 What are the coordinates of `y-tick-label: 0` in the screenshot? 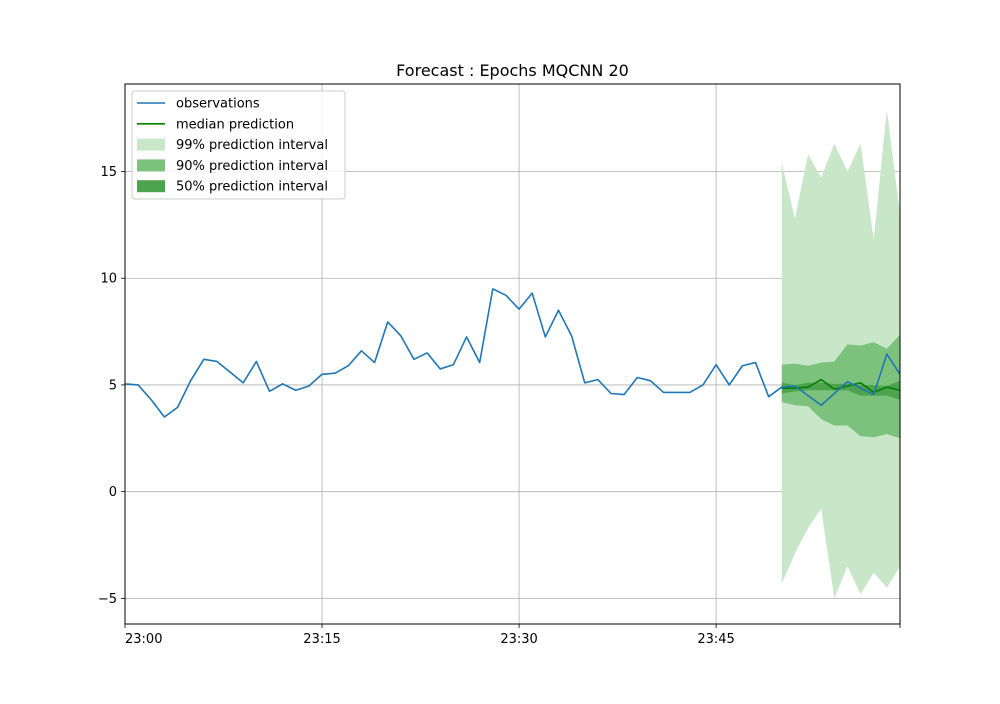 It's located at (113, 492).